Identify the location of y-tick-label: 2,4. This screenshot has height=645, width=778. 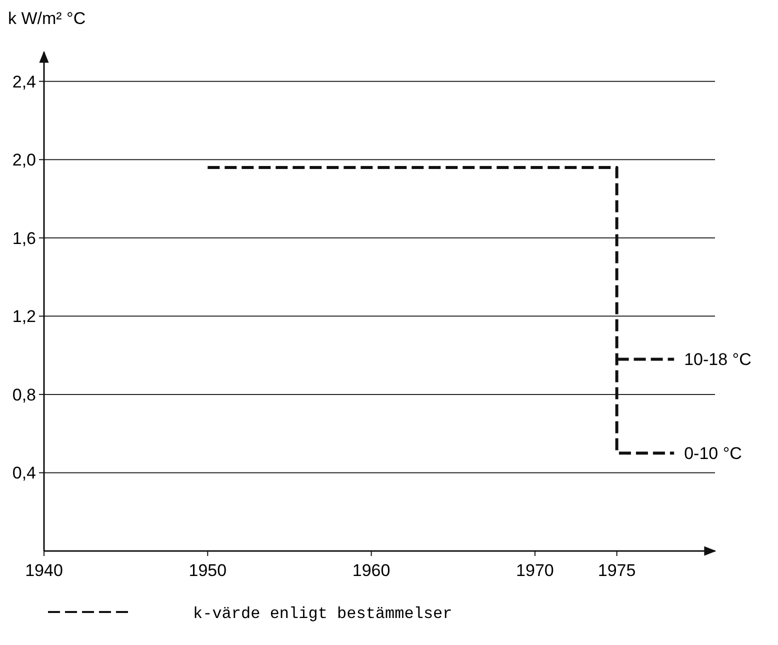
(24, 82).